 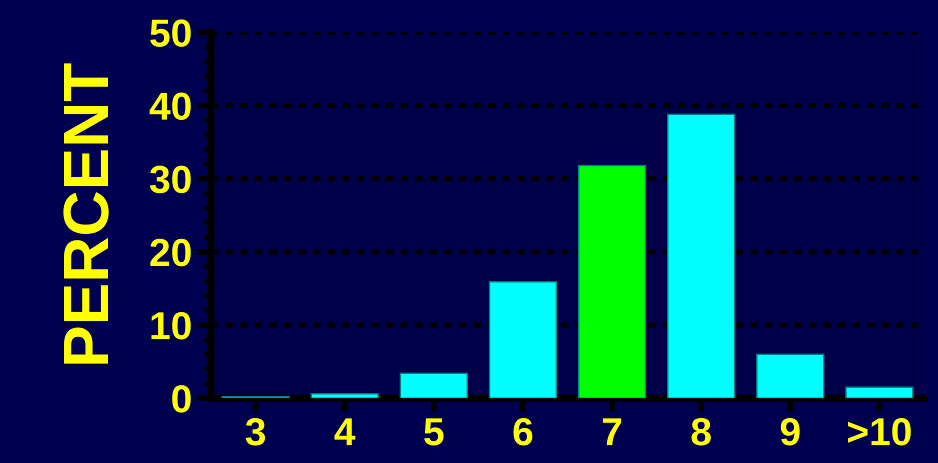 What do you see at coordinates (345, 432) in the screenshot?
I see `x-tick-label: 4` at bounding box center [345, 432].